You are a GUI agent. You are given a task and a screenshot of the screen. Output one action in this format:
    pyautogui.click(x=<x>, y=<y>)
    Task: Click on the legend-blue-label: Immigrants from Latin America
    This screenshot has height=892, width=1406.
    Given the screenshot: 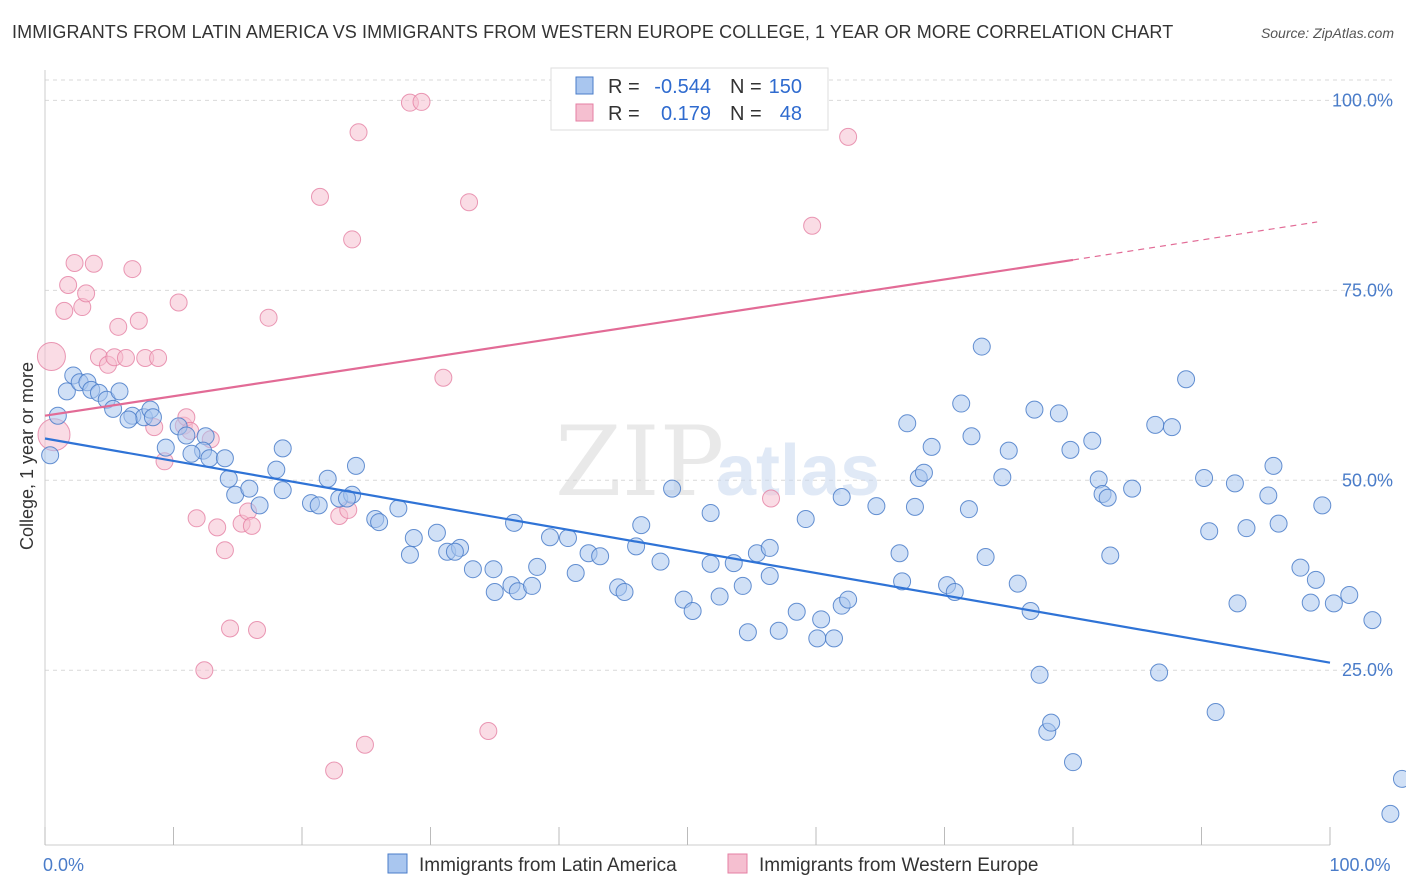 What is the action you would take?
    pyautogui.click(x=548, y=865)
    